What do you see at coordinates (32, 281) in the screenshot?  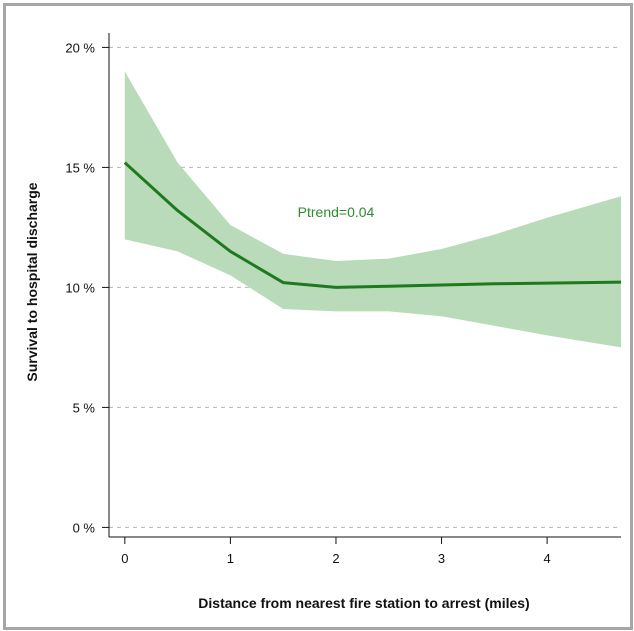 I see `y-axis-title: Survival to hospital discharge` at bounding box center [32, 281].